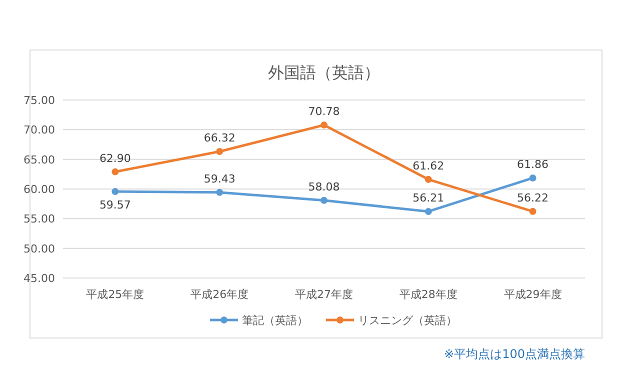 The height and width of the screenshot is (389, 640). Describe the element at coordinates (115, 205) in the screenshot. I see `data-label: 59.57` at that location.